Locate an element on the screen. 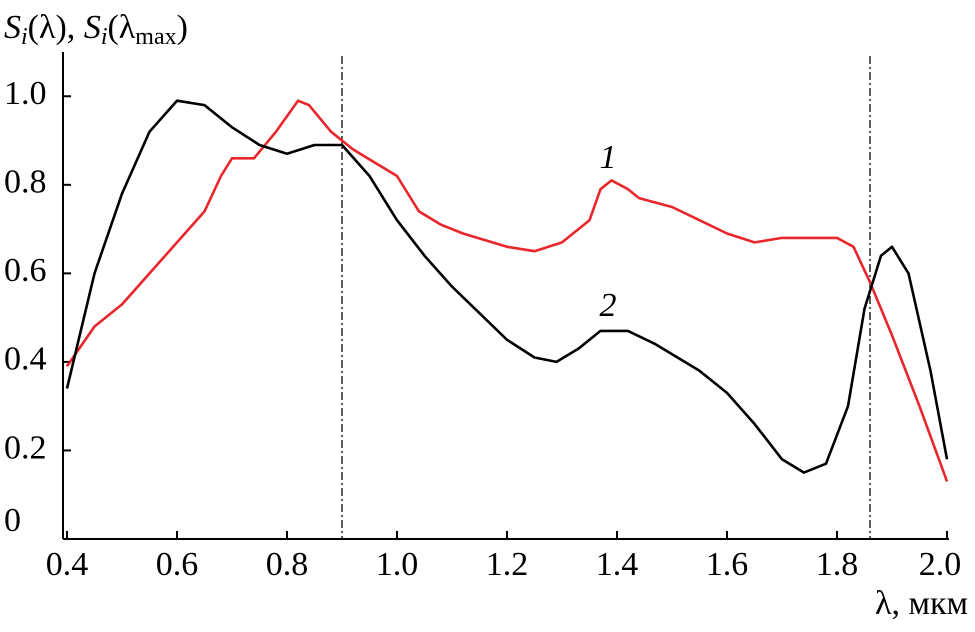 The height and width of the screenshot is (632, 975). y-axis-label: Si(λ), Si(λmax) is located at coordinates (96, 29).